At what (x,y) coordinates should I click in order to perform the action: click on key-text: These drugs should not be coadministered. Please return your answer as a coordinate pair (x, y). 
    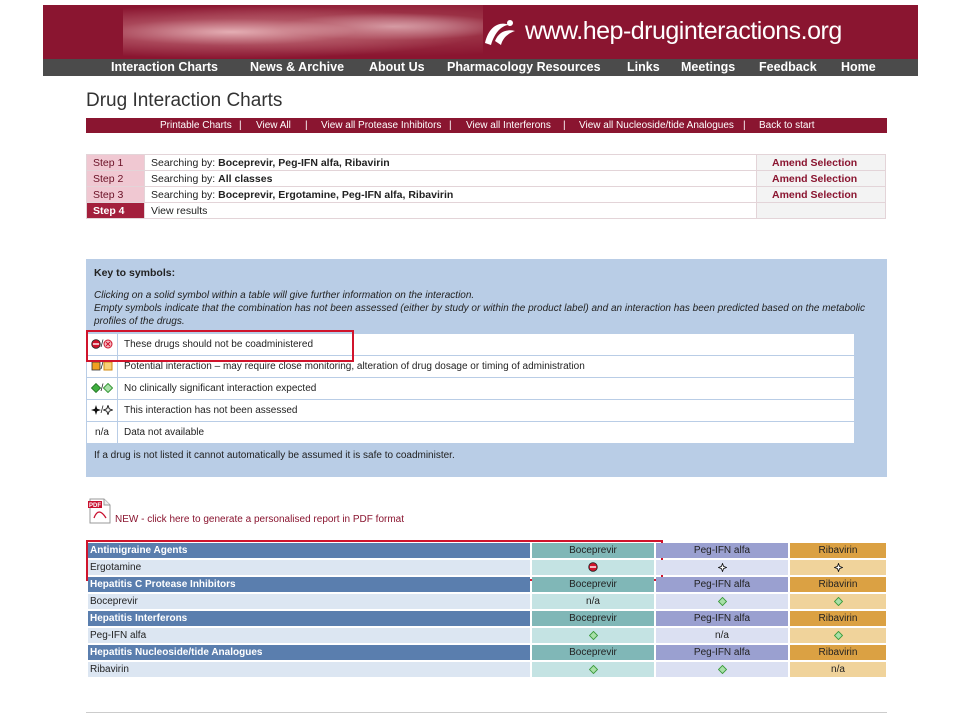
    Looking at the image, I should click on (486, 344).